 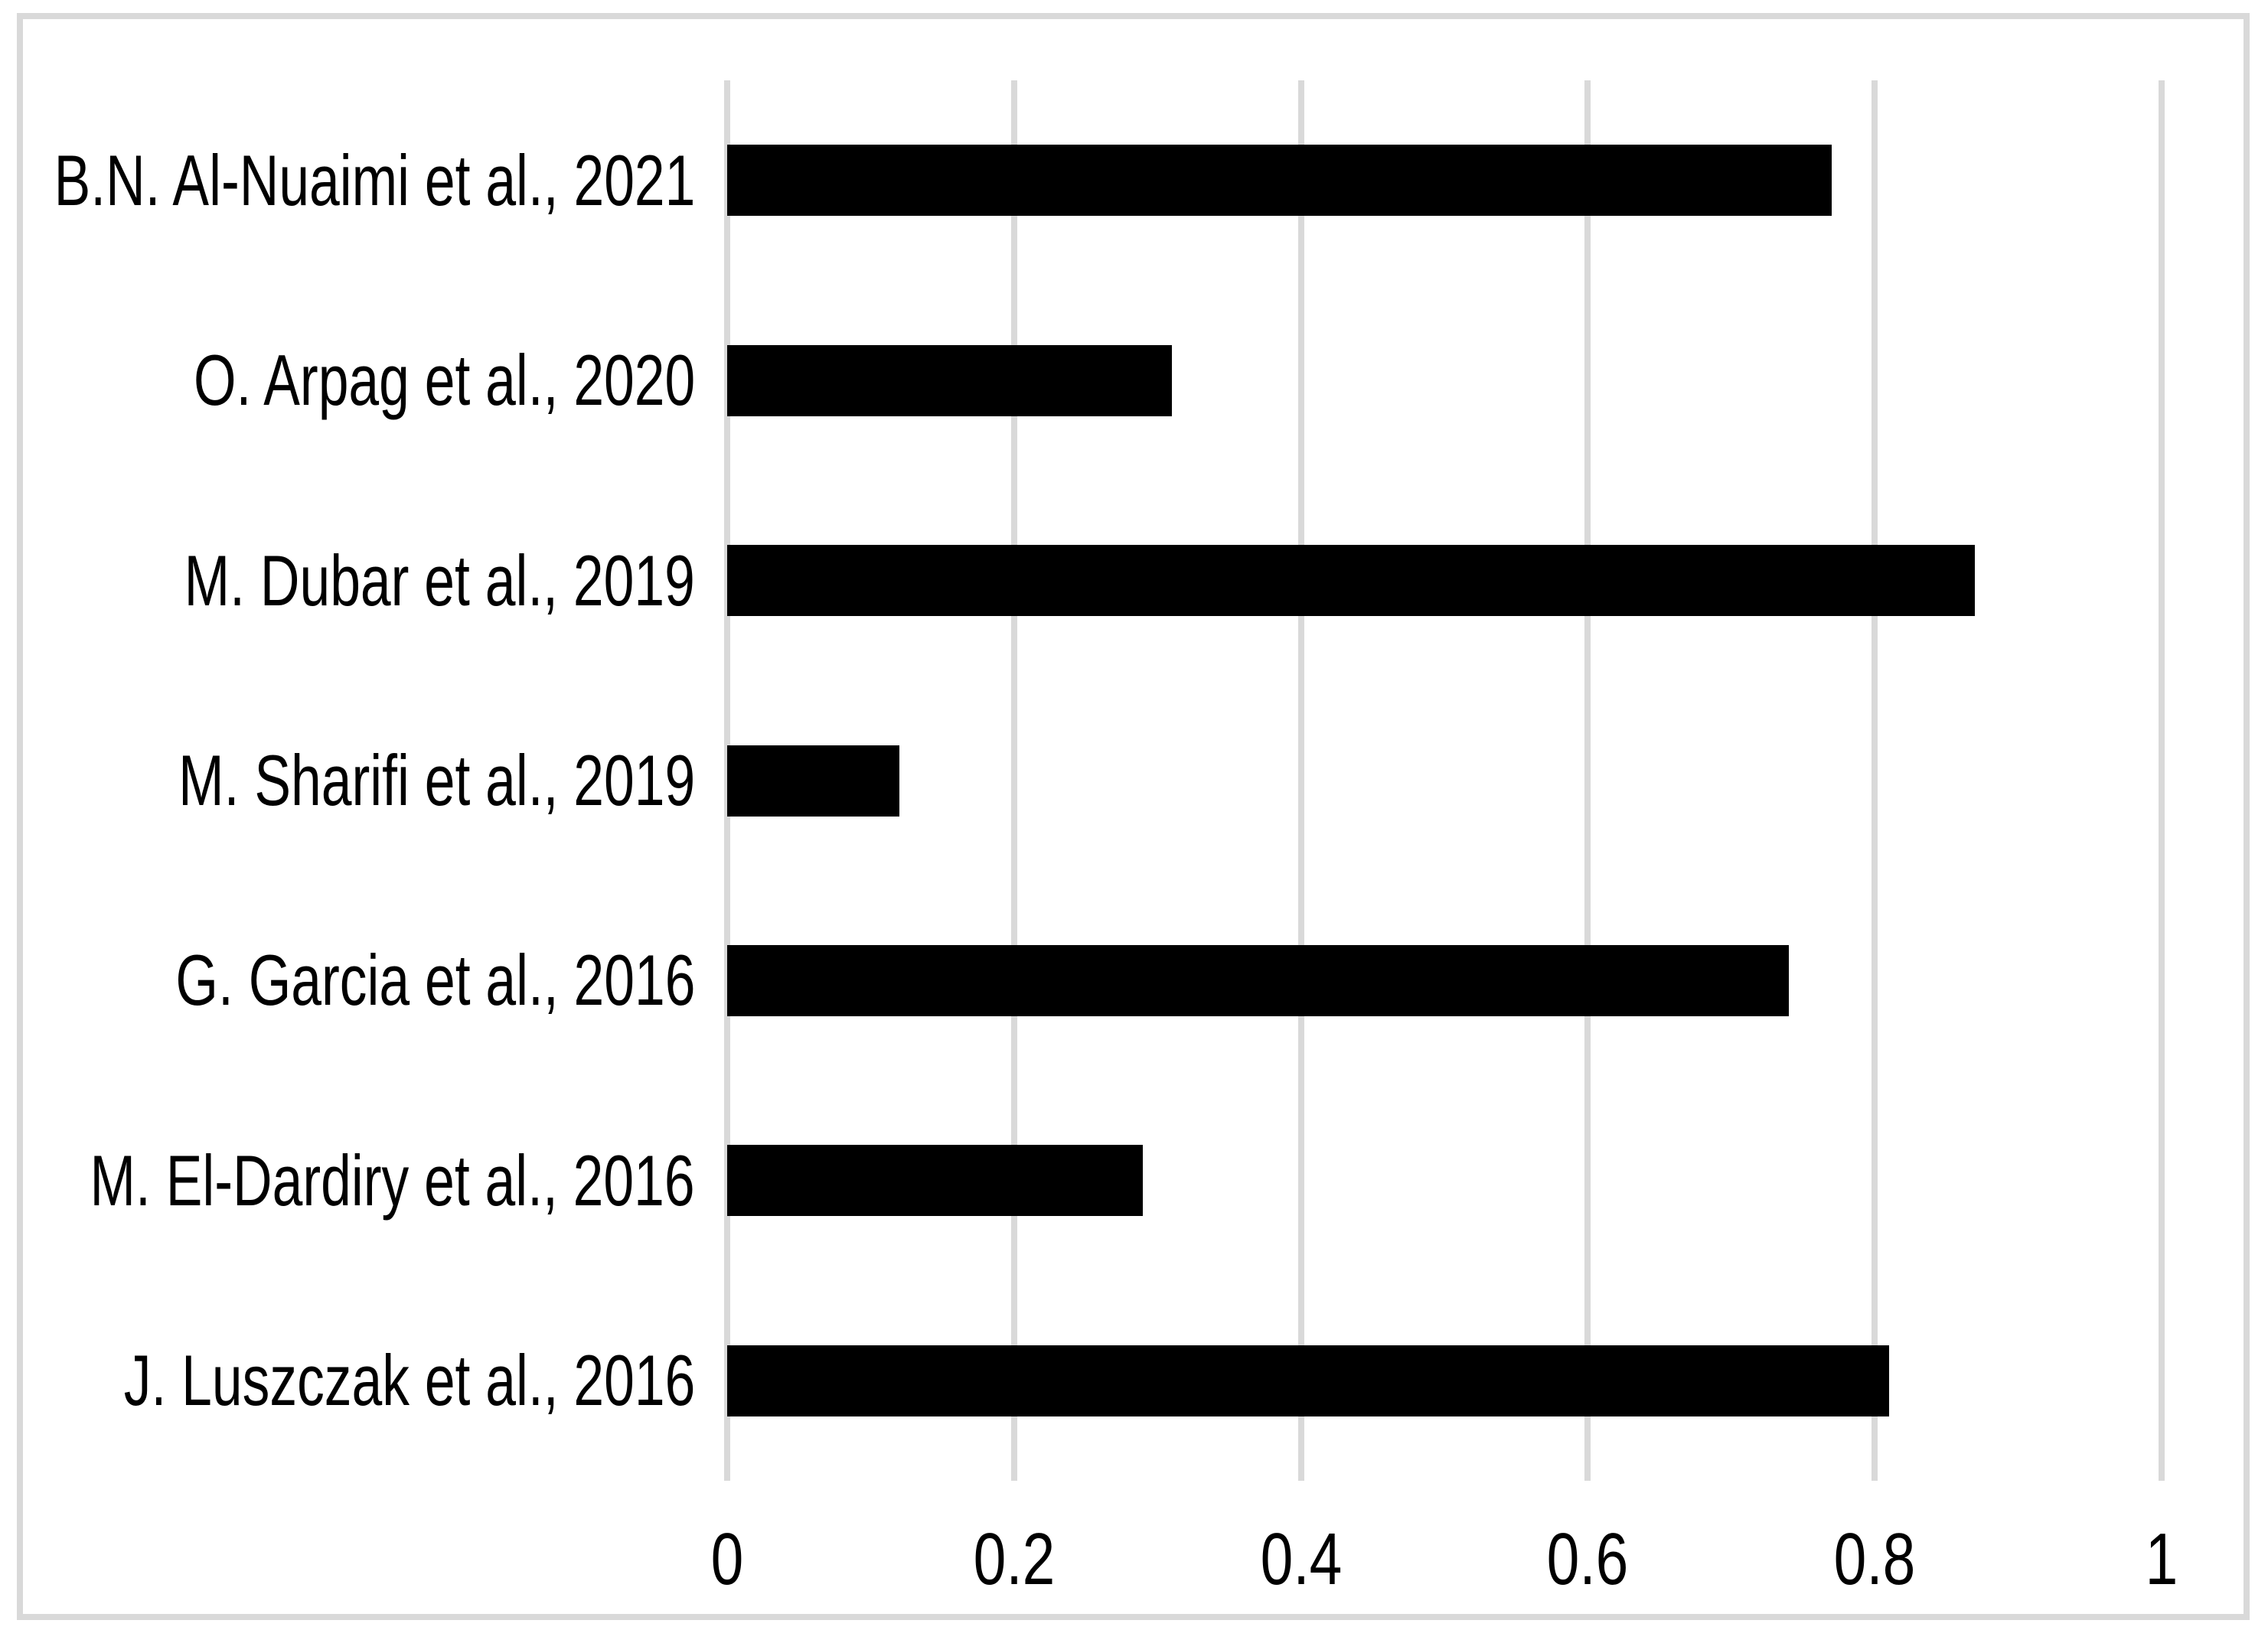 What do you see at coordinates (1874, 1559) in the screenshot?
I see `x-tick-label: 0.8` at bounding box center [1874, 1559].